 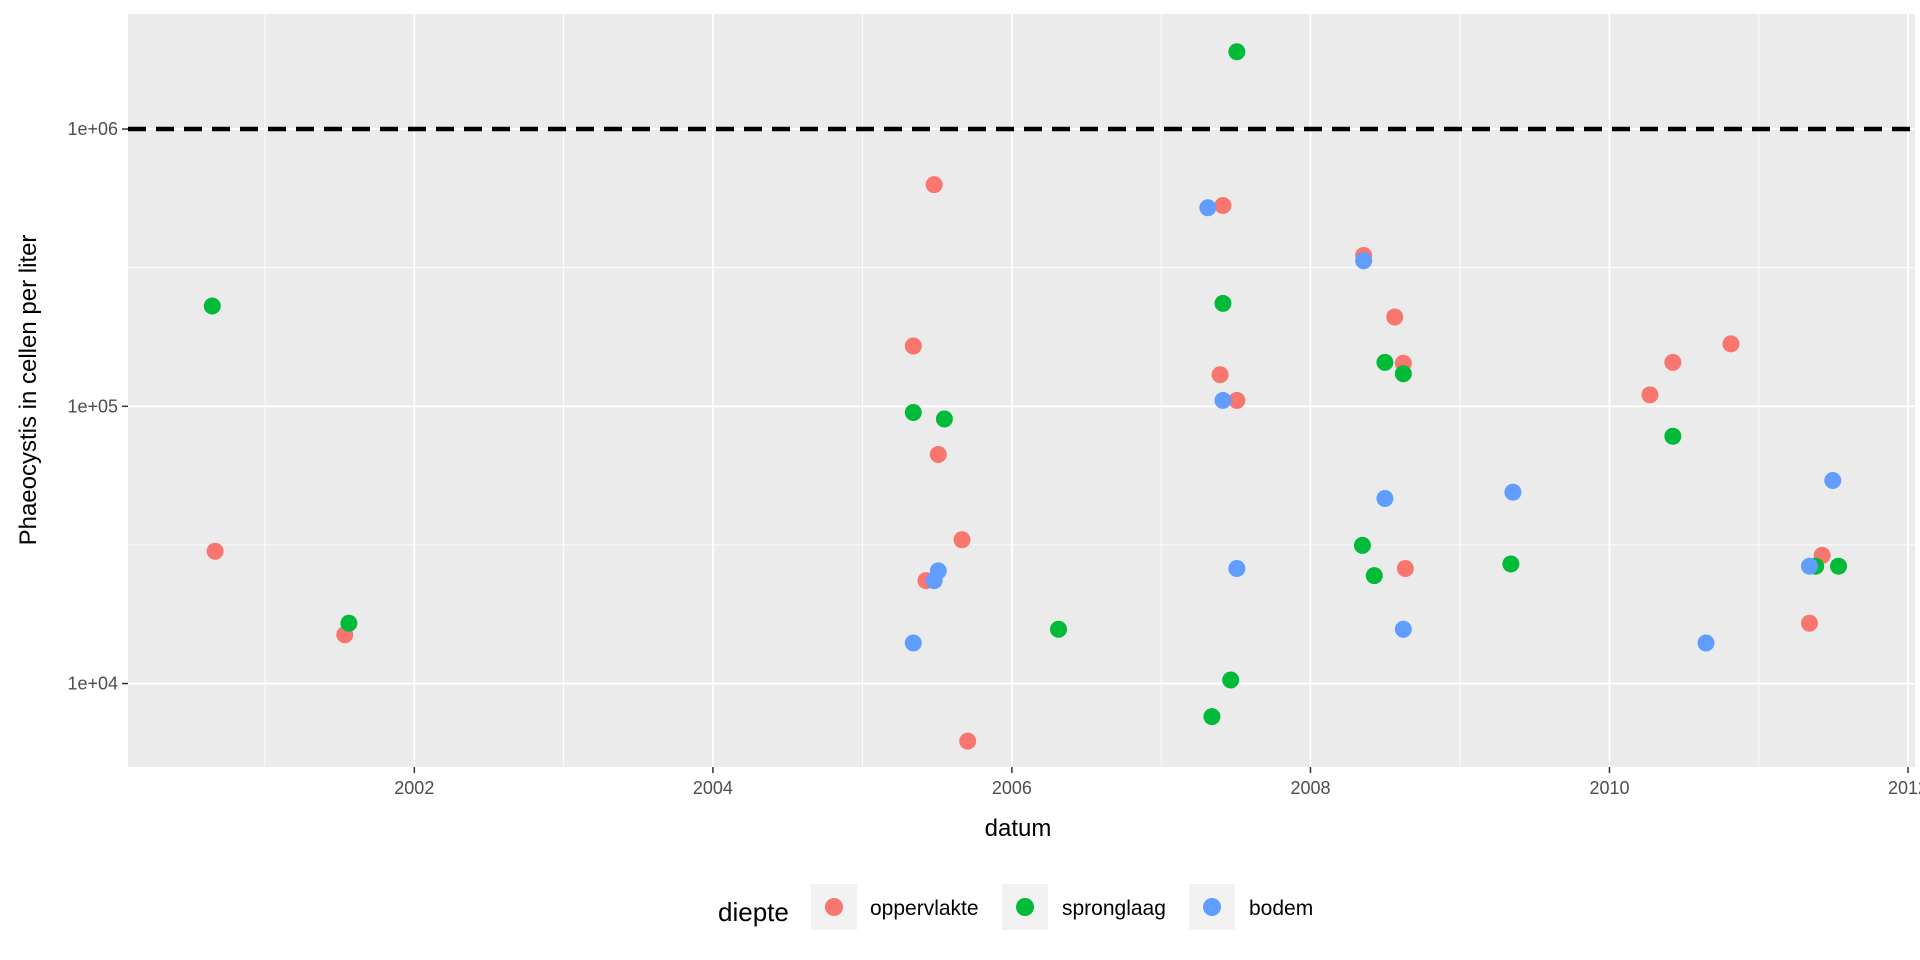 What do you see at coordinates (1281, 908) in the screenshot?
I see `legend-label-bodem: bodem` at bounding box center [1281, 908].